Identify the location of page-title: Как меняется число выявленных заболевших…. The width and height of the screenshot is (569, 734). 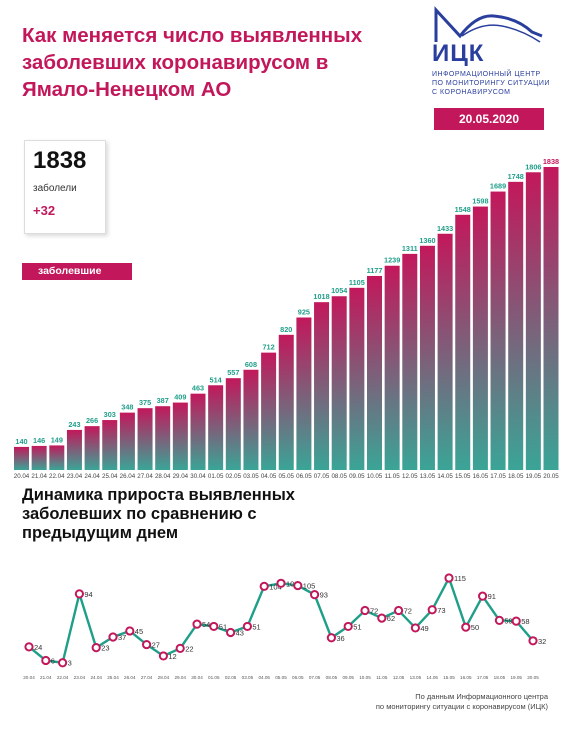
(192, 62).